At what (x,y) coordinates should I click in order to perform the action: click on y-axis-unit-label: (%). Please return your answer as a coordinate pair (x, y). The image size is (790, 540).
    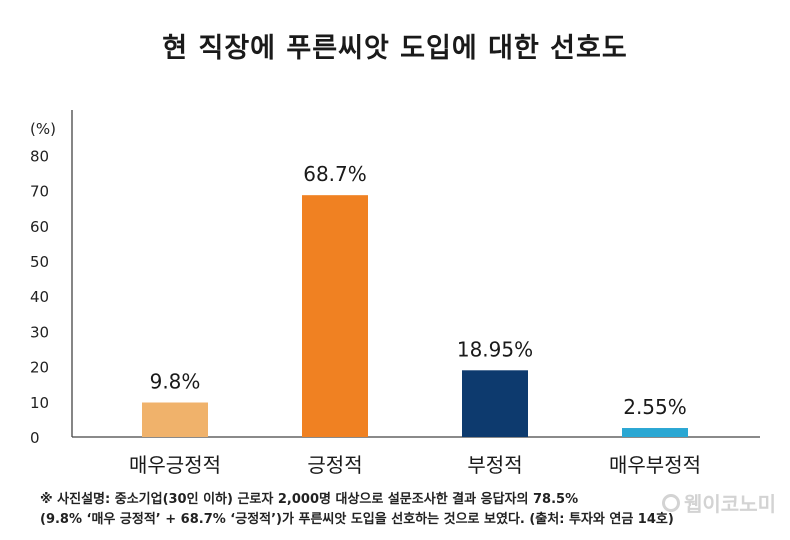
    Looking at the image, I should click on (43, 129).